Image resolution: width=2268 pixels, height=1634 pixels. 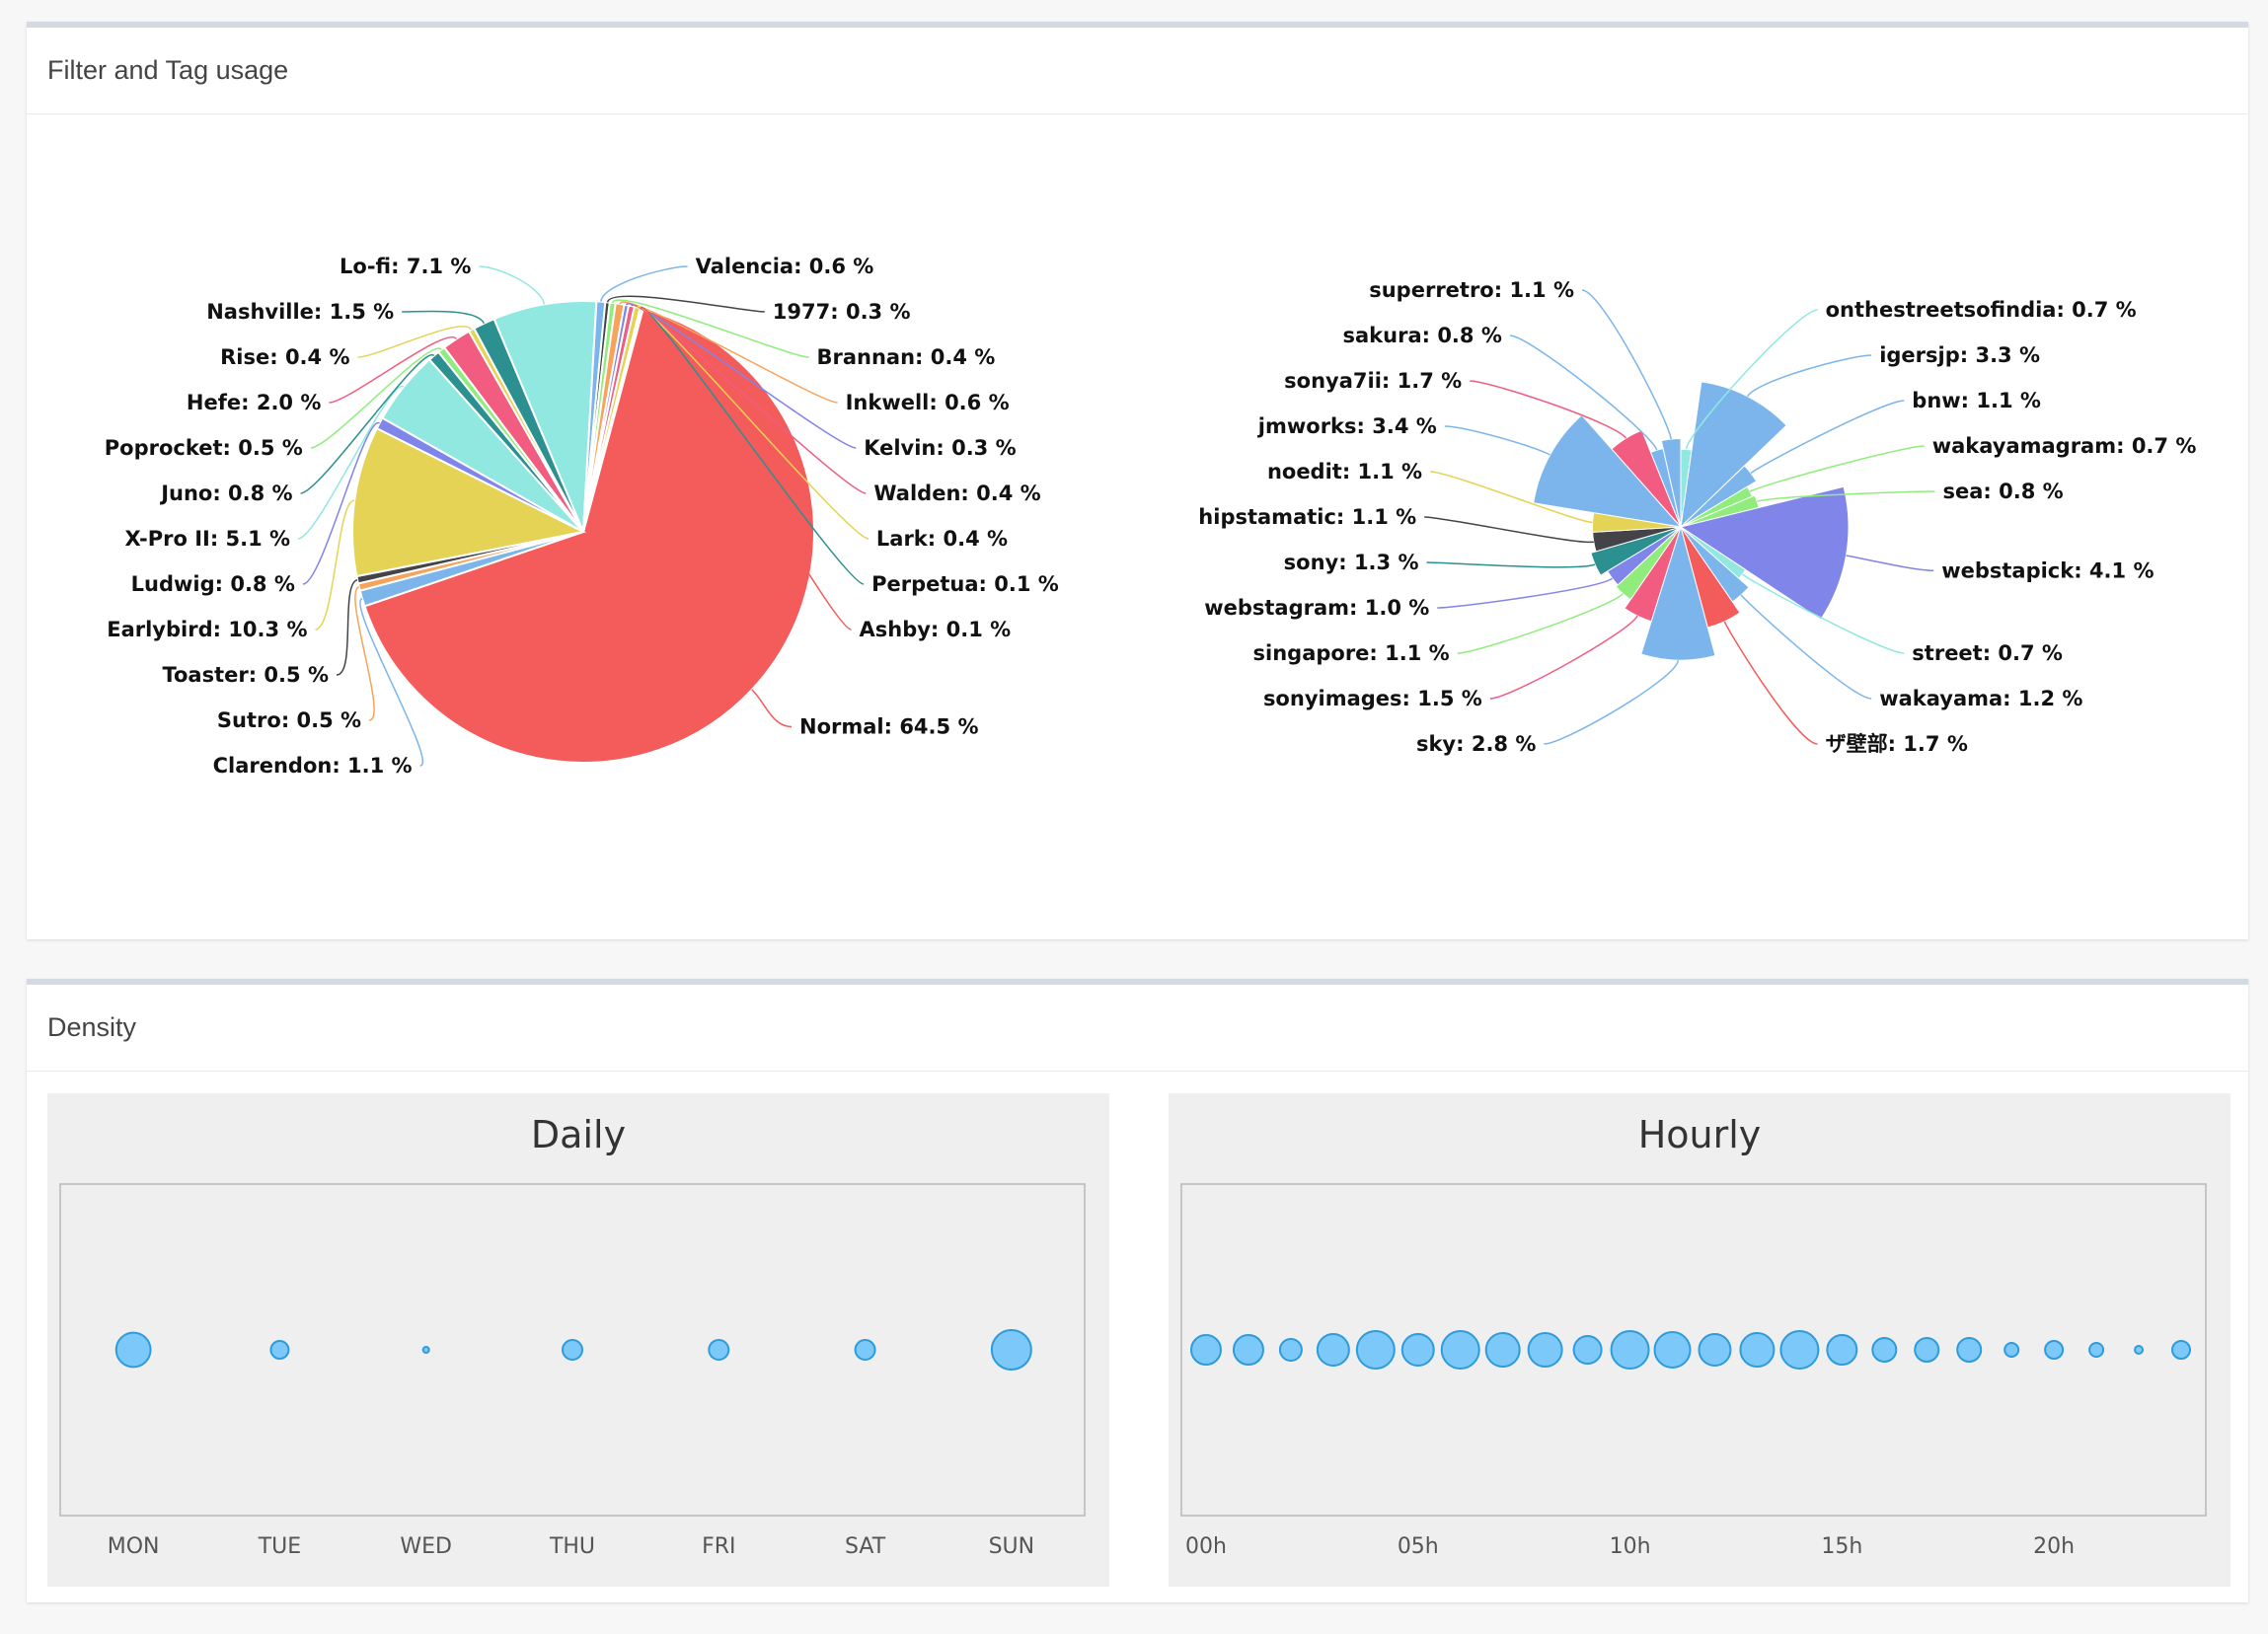 I want to click on pie-label-walden: Walden: 0.4 %, so click(x=957, y=494).